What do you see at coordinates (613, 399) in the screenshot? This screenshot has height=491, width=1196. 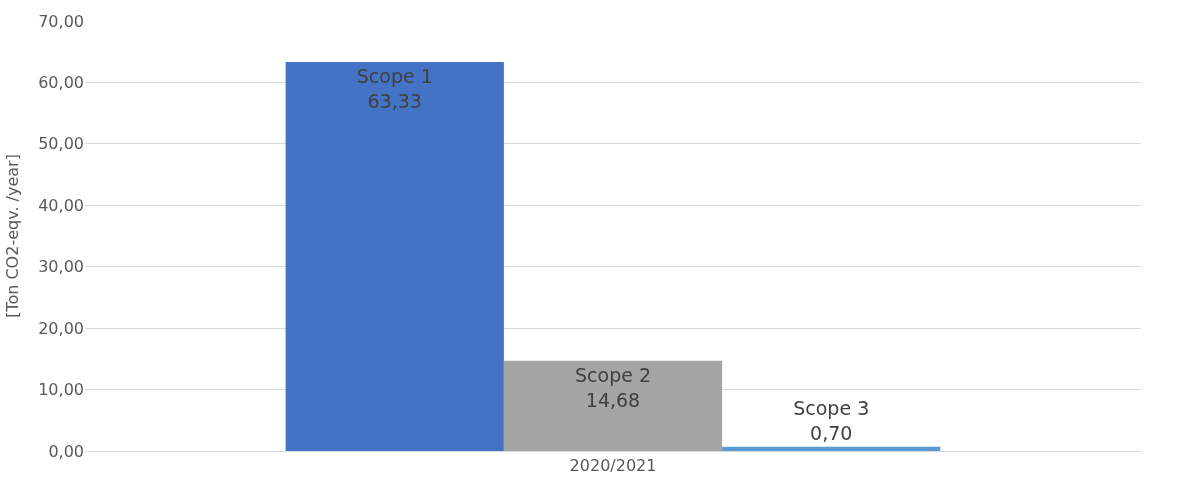 I see `data-label: 14,68` at bounding box center [613, 399].